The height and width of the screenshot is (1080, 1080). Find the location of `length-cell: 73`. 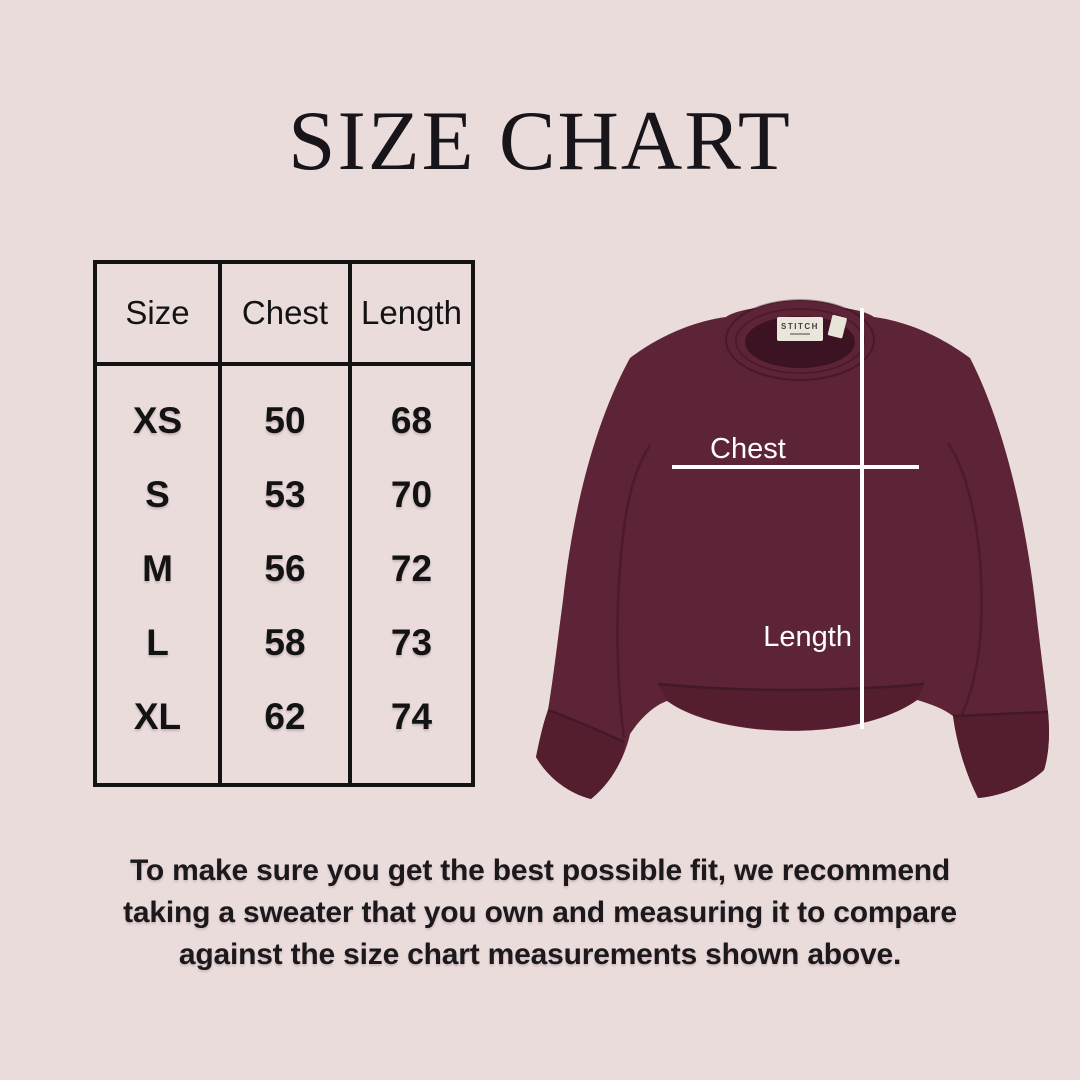

length-cell: 73 is located at coordinates (411, 642).